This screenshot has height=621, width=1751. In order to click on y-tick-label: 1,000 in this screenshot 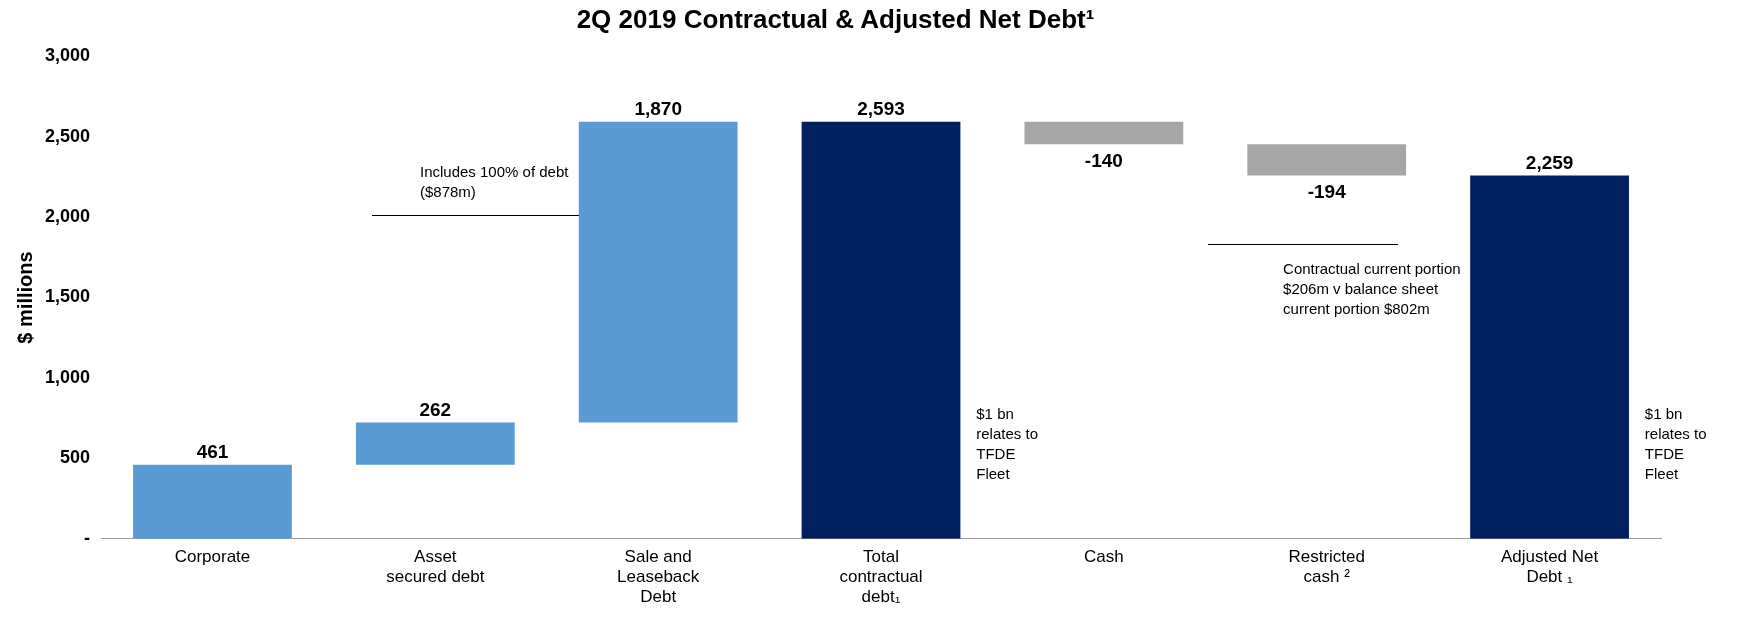, I will do `click(68, 376)`.